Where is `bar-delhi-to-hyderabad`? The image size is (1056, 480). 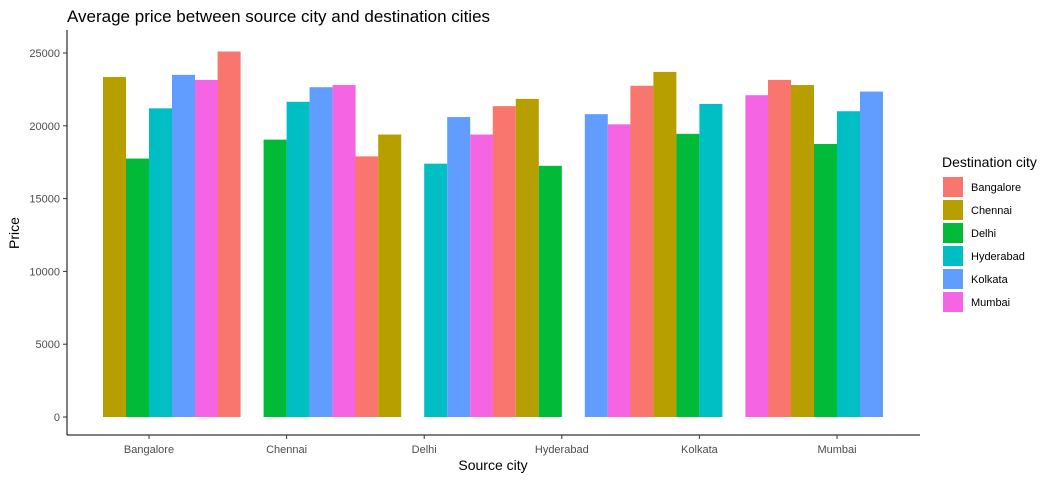 bar-delhi-to-hyderabad is located at coordinates (436, 290).